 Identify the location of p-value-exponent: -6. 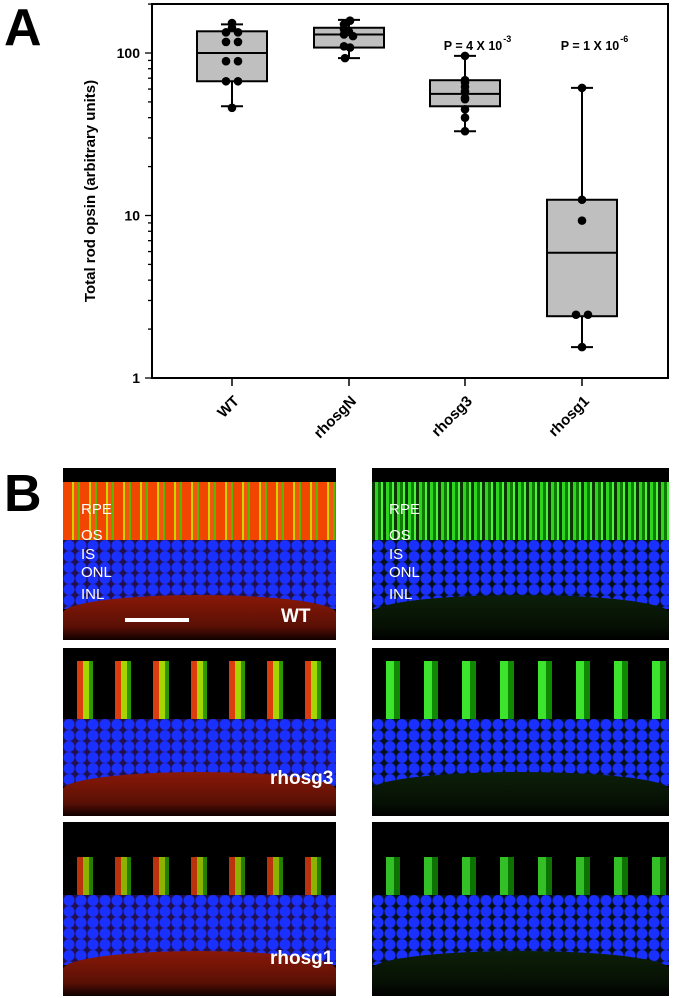
(624, 39).